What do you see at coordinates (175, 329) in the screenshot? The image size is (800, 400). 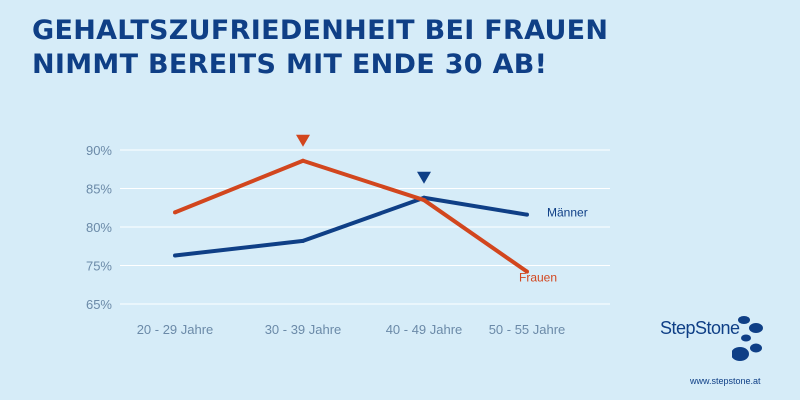 I see `x-tick-label: 20 - 29 Jahre` at bounding box center [175, 329].